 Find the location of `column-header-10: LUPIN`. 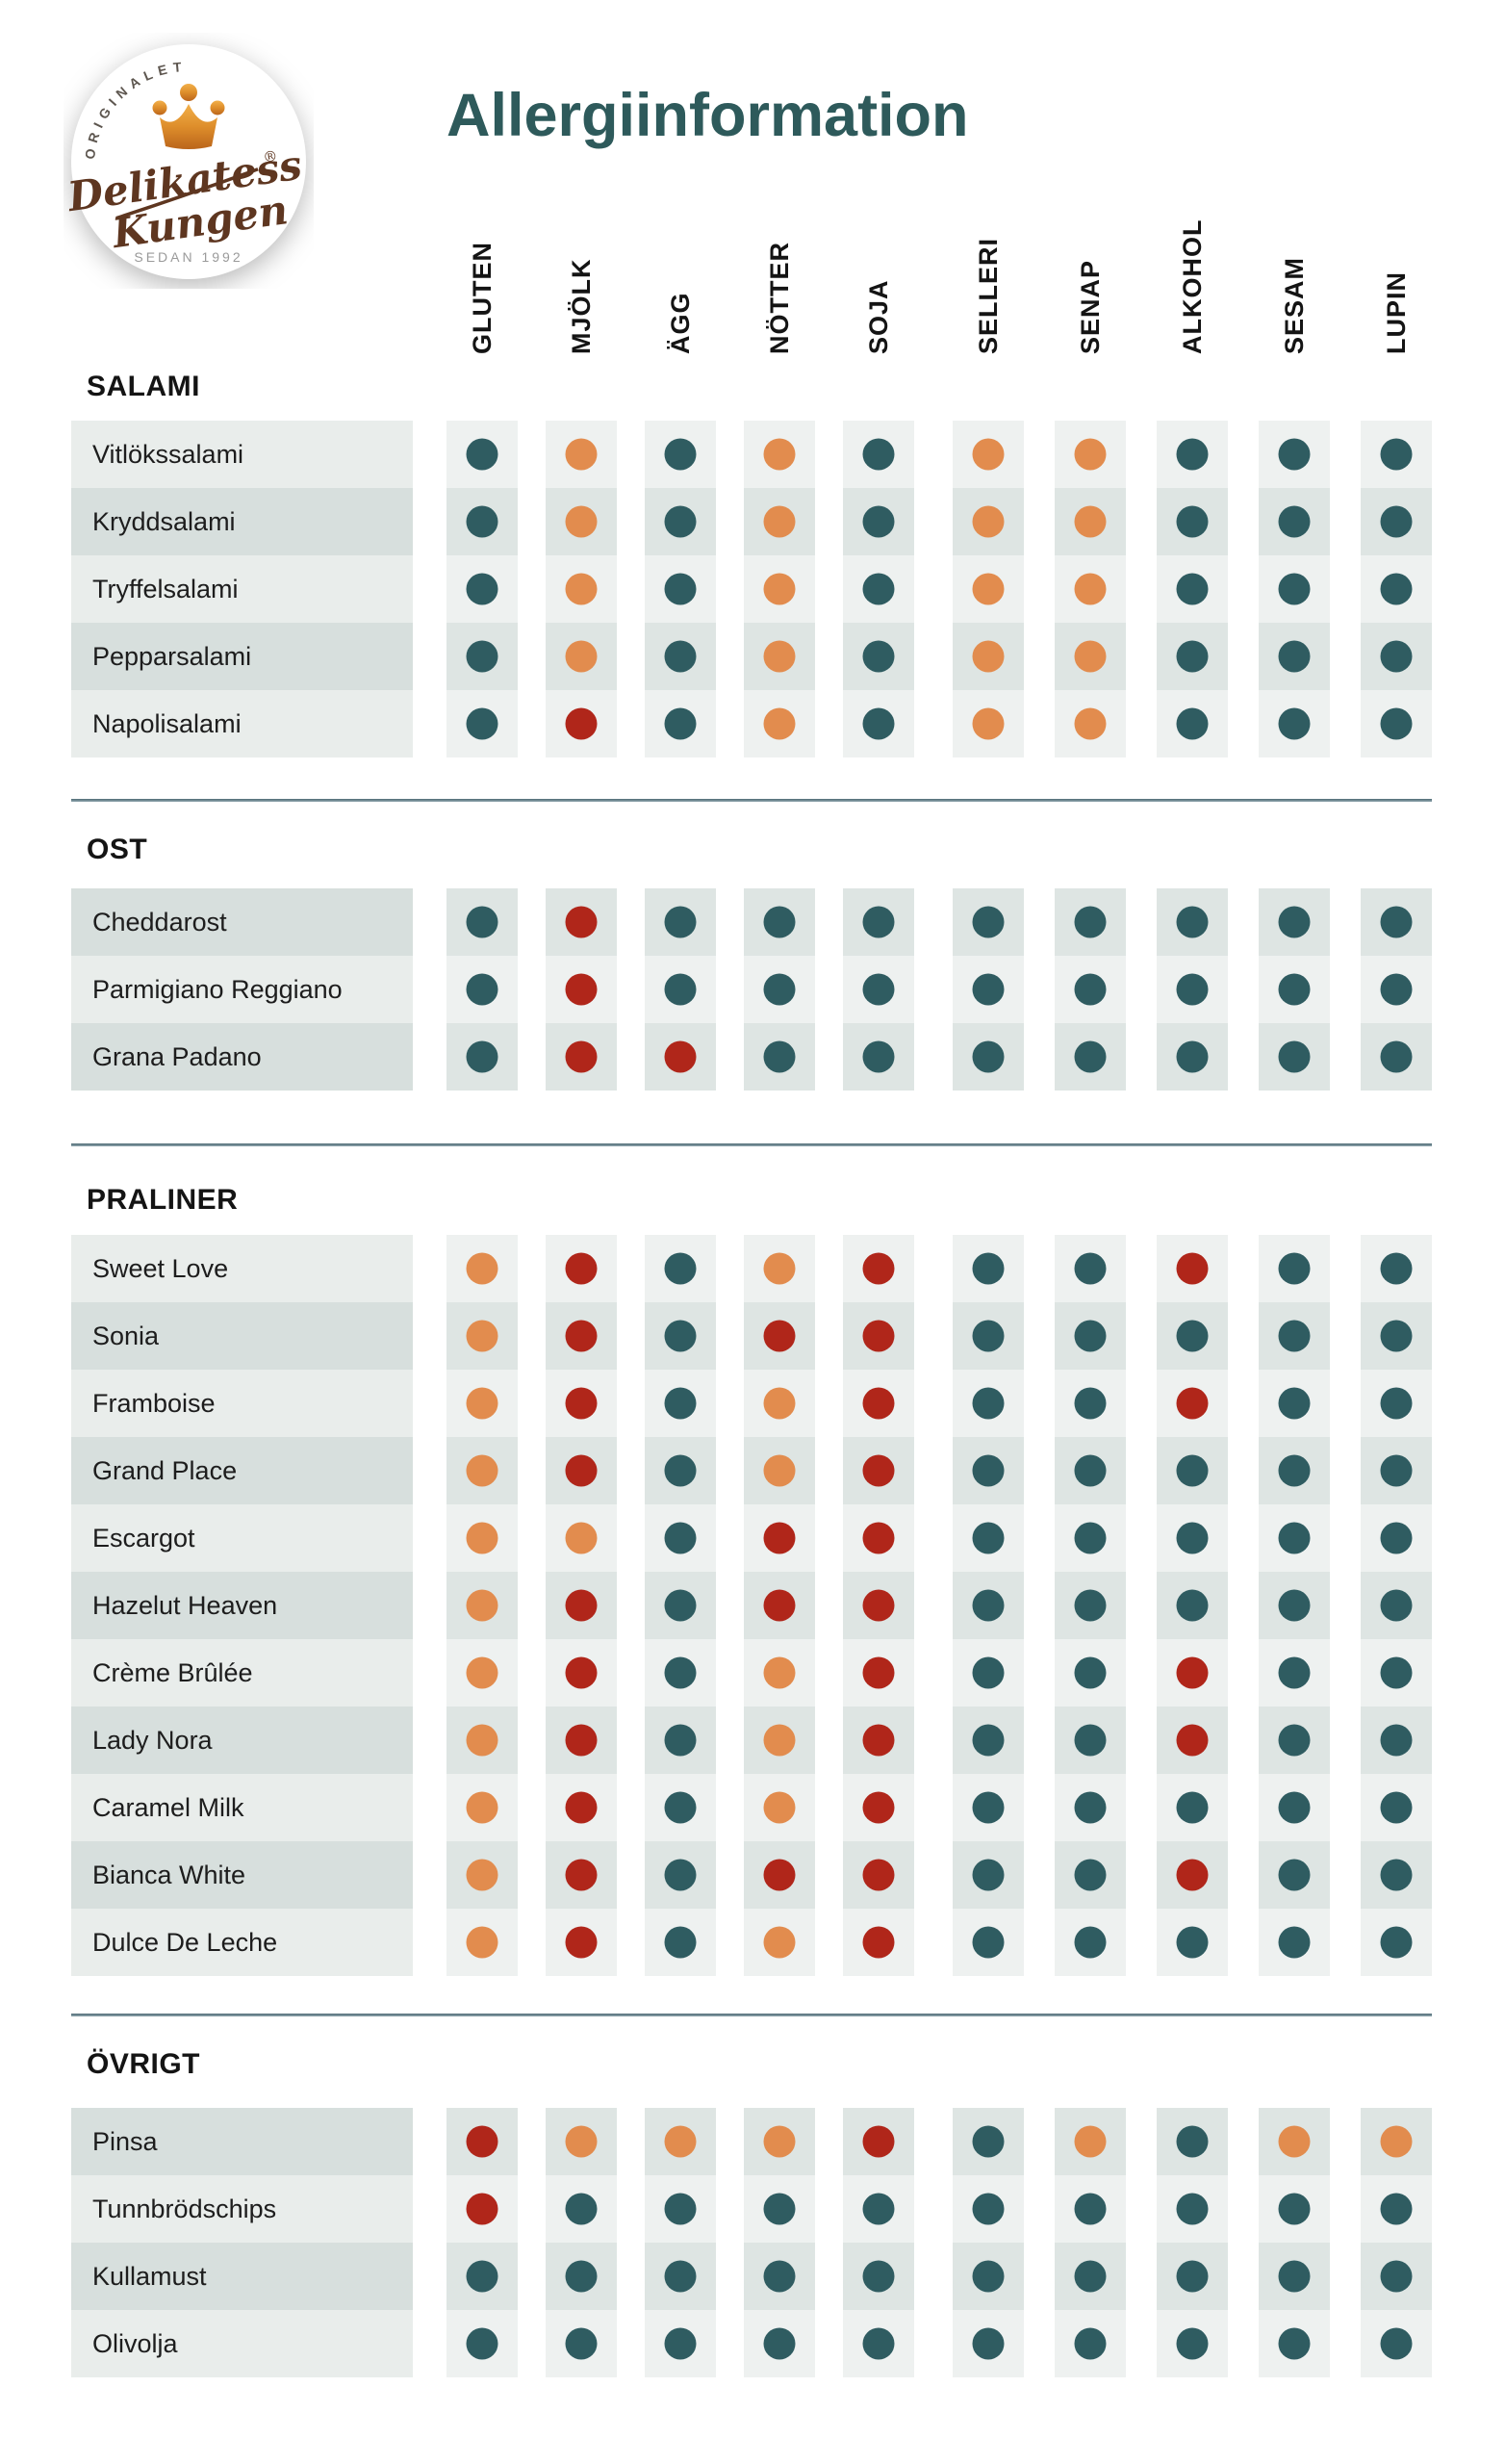

column-header-10: LUPIN is located at coordinates (1396, 312).